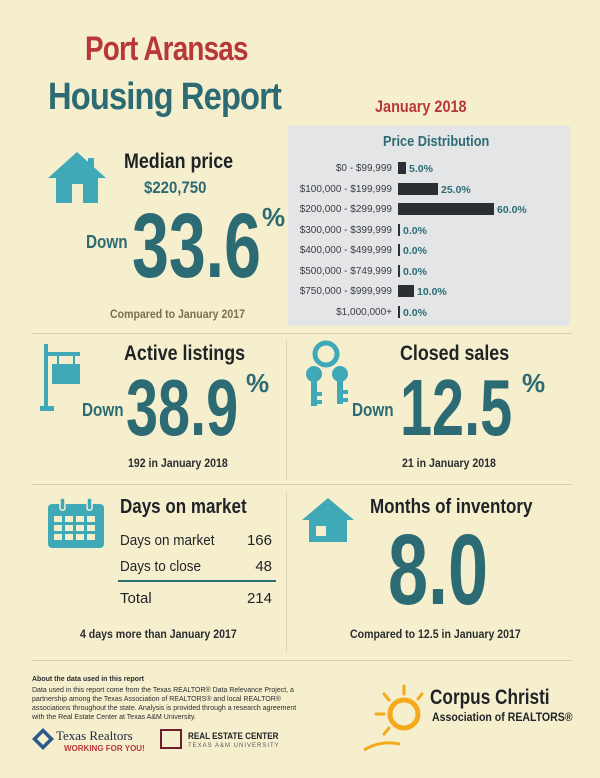 The image size is (600, 778). What do you see at coordinates (233, 736) in the screenshot?
I see `tamu-center-name: REAL ESTATE CENTER` at bounding box center [233, 736].